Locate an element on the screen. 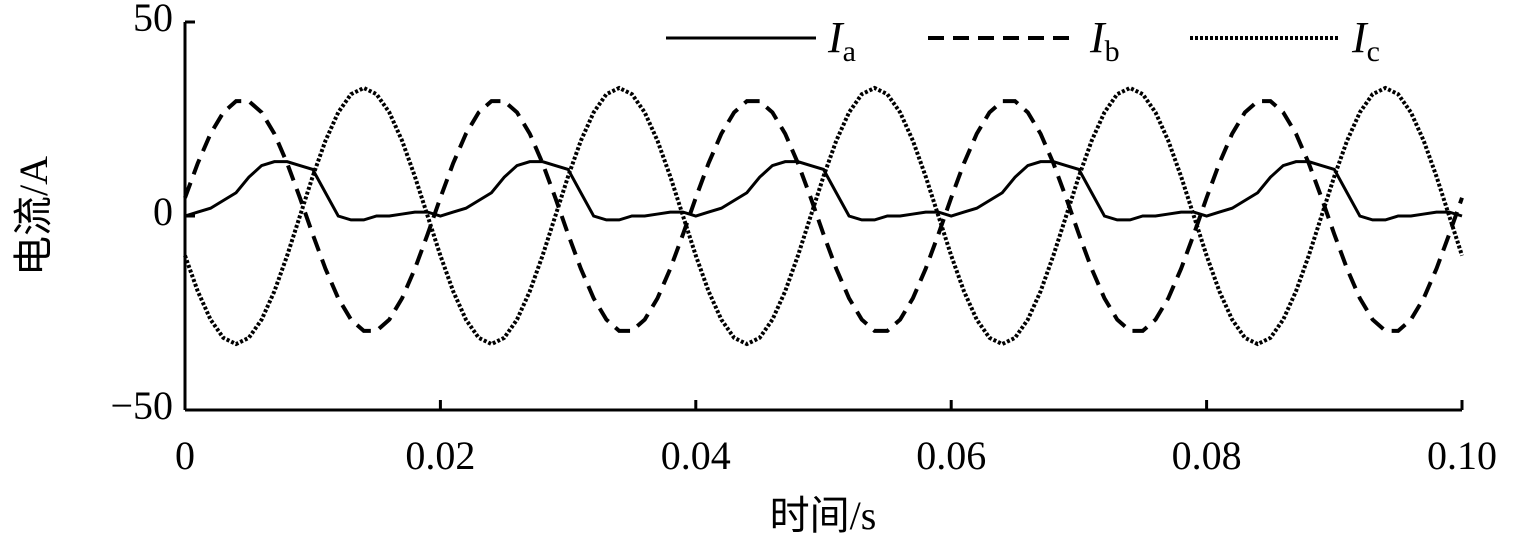 The image size is (1516, 557). y-tick-label: 0 is located at coordinates (163, 211).